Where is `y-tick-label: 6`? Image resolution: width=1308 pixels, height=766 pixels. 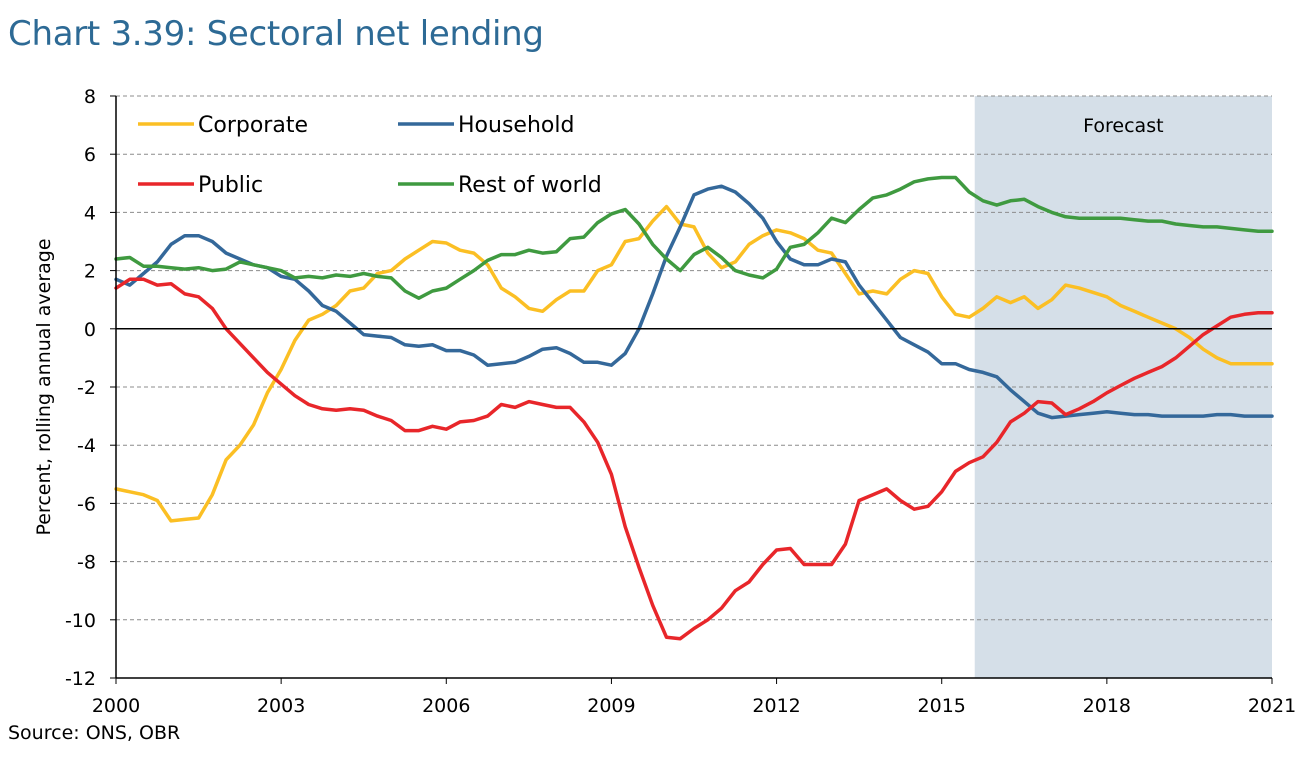 y-tick-label: 6 is located at coordinates (90, 155).